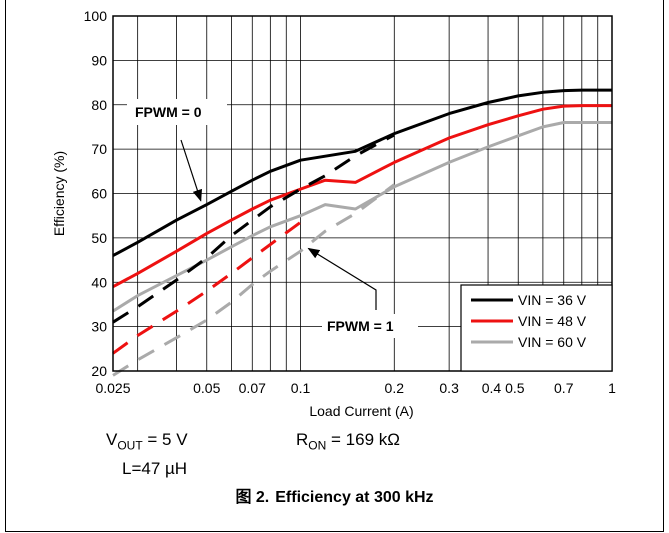 Image resolution: width=669 pixels, height=533 pixels. What do you see at coordinates (99, 327) in the screenshot?
I see `y-tick-label: 30` at bounding box center [99, 327].